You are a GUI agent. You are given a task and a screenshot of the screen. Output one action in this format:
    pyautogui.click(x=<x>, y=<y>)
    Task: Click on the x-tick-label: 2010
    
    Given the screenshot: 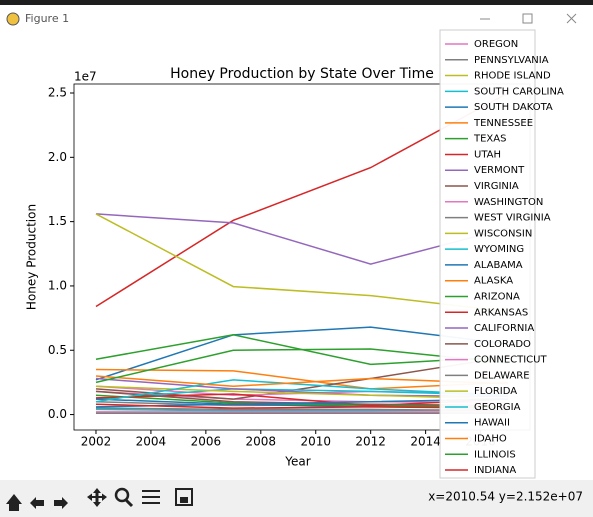 What is the action you would take?
    pyautogui.click(x=315, y=442)
    